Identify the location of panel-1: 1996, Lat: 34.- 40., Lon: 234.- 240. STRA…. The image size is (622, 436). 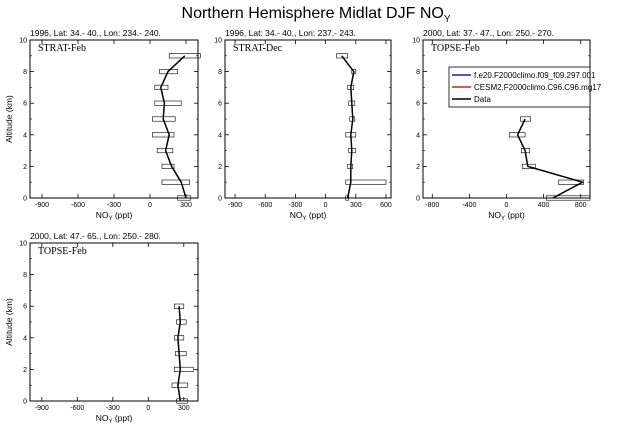
(102, 125).